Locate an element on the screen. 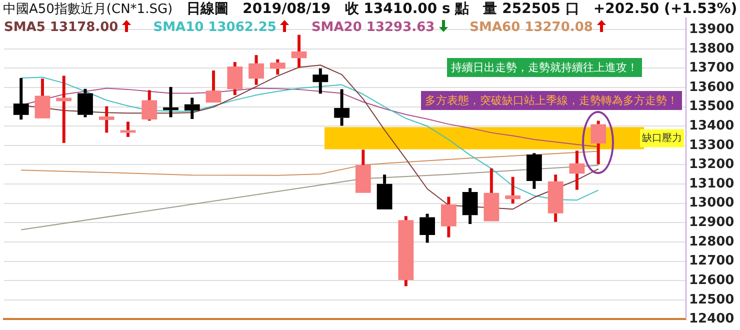  y-tick-label: 13900 is located at coordinates (711, 29).